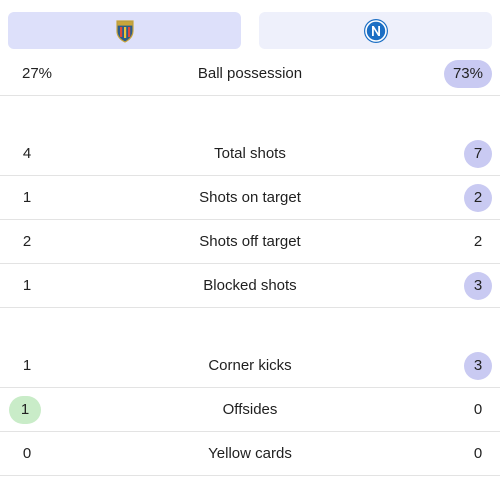 The height and width of the screenshot is (477, 500). Describe the element at coordinates (27, 241) in the screenshot. I see `home-stat-value: 2` at that location.